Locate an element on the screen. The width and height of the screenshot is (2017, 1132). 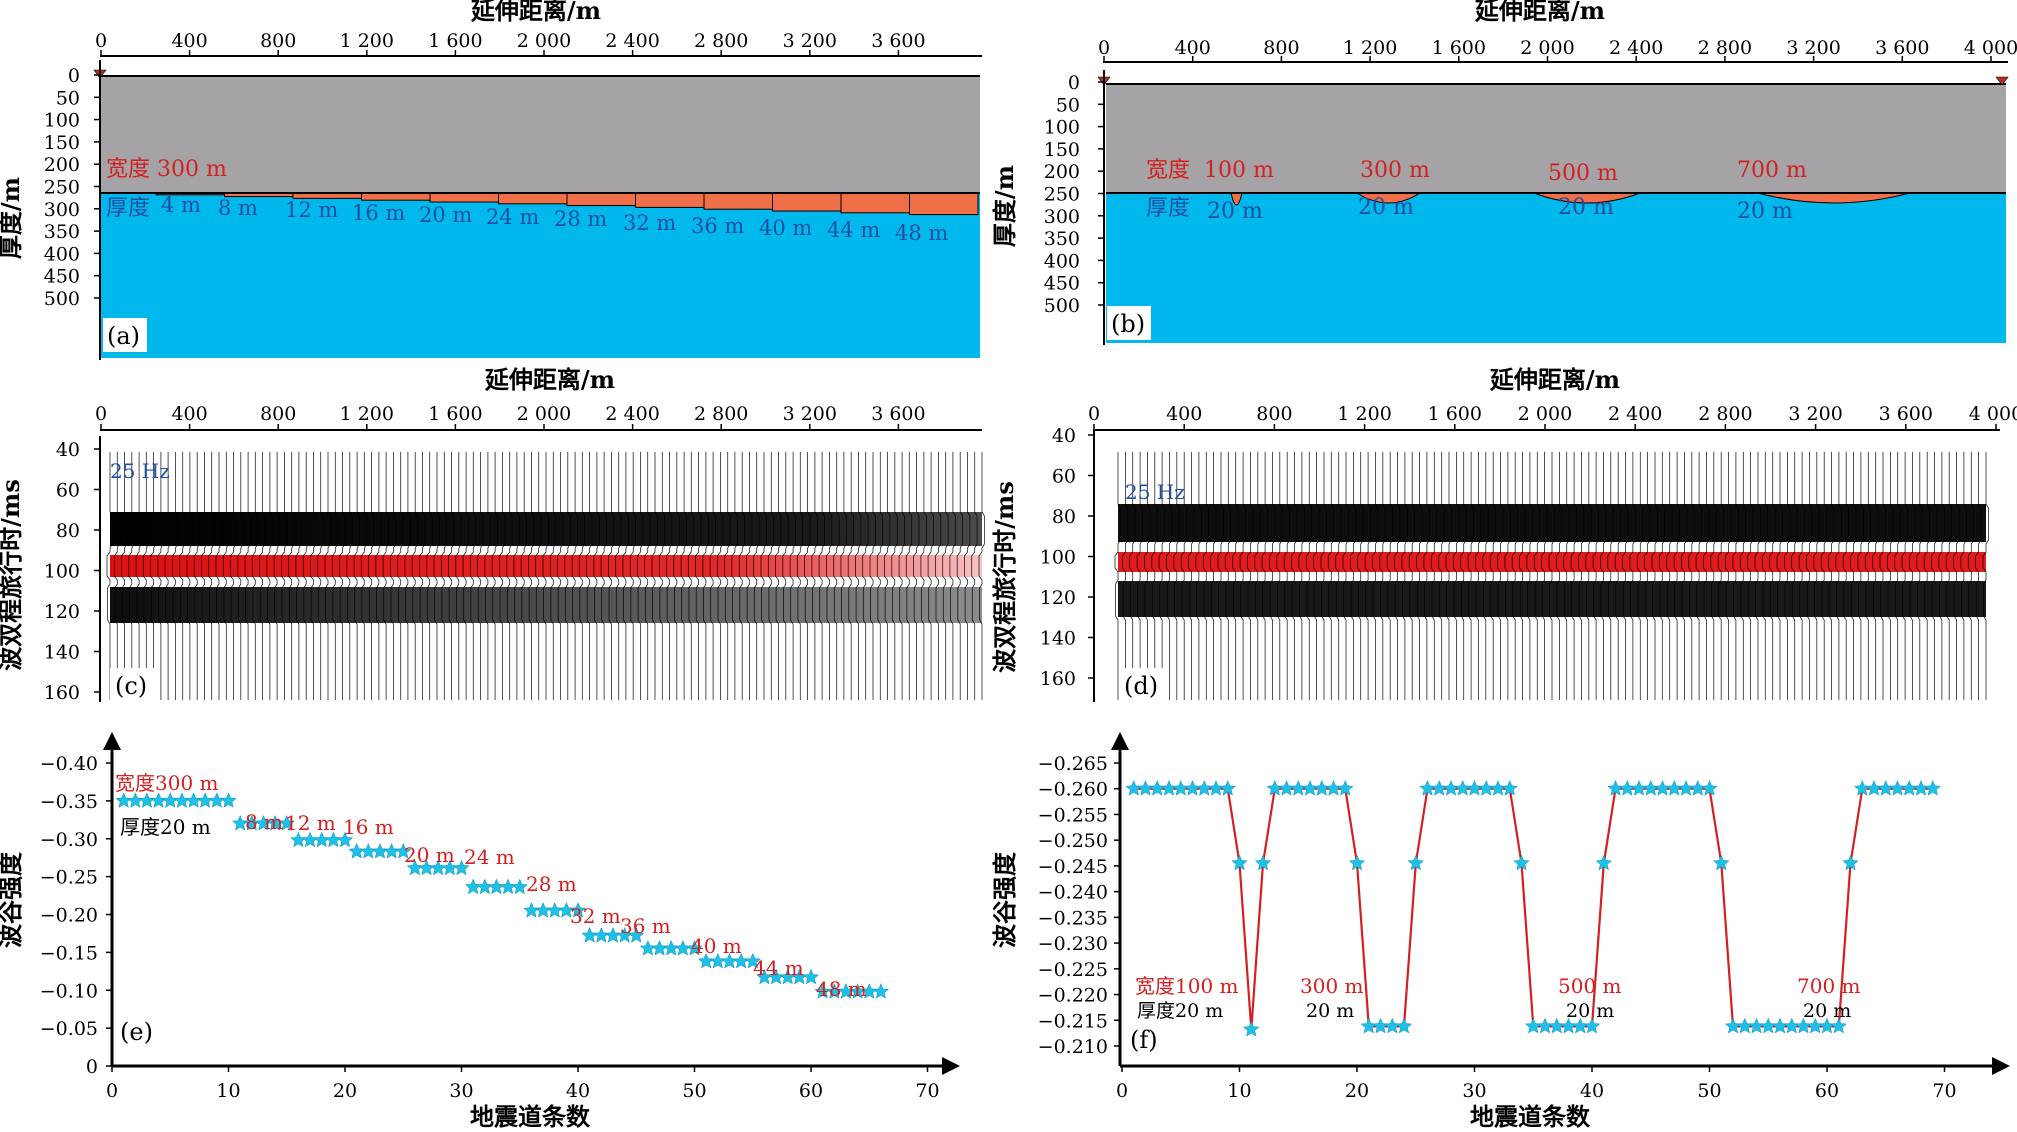
x-tick-label: 60 is located at coordinates (811, 1091).